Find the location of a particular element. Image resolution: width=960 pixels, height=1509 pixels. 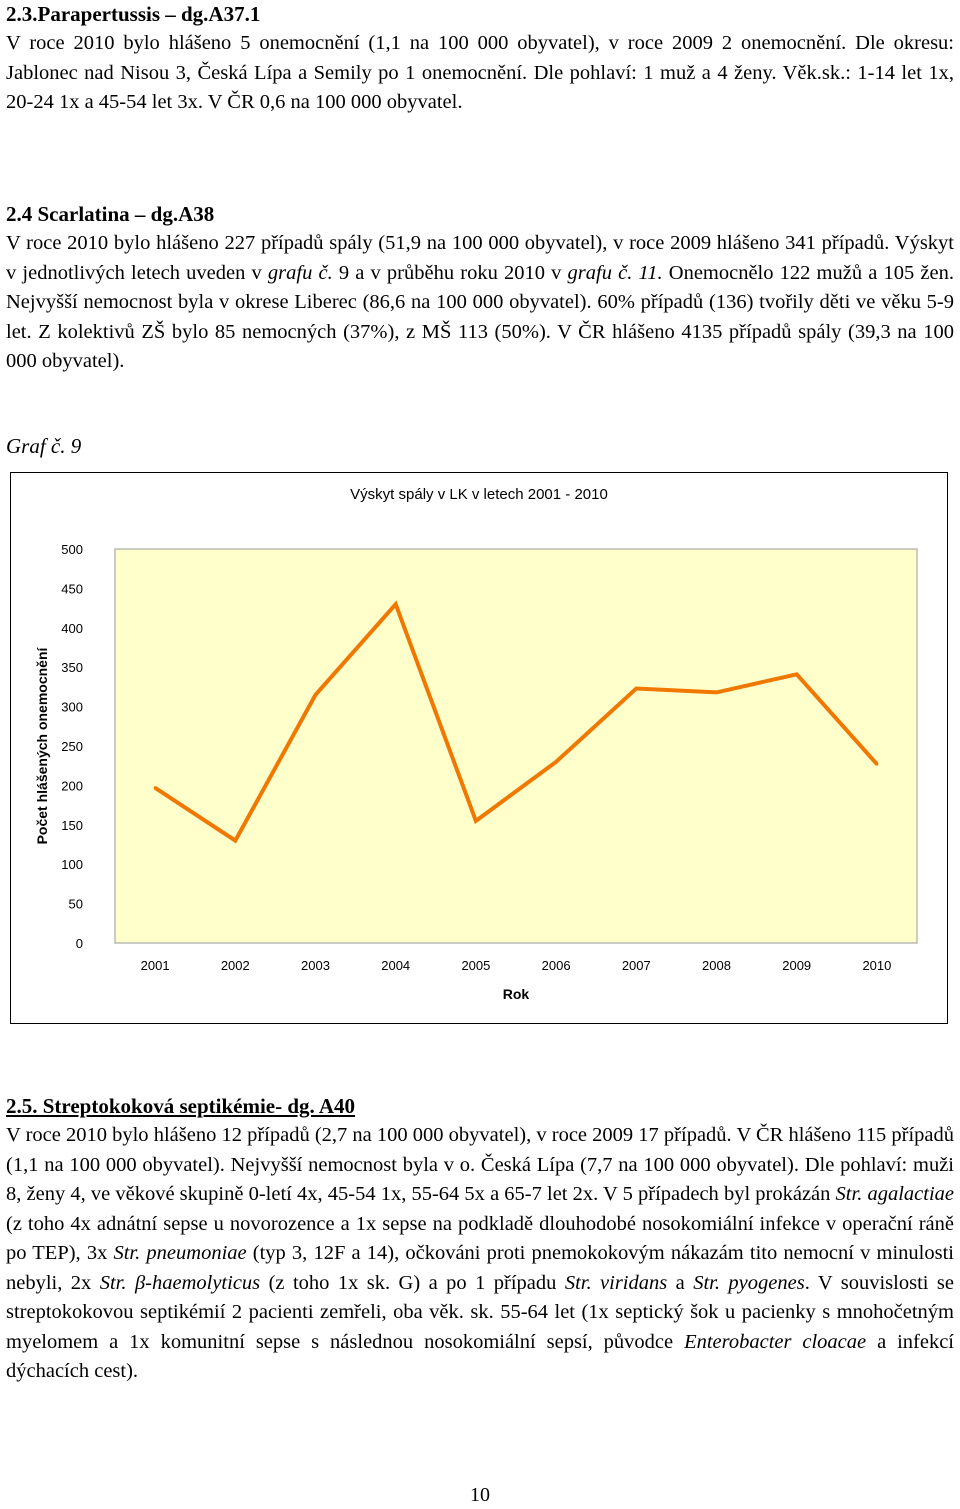

y-axis-label: Počet hlášených onemocnění is located at coordinates (42, 745).